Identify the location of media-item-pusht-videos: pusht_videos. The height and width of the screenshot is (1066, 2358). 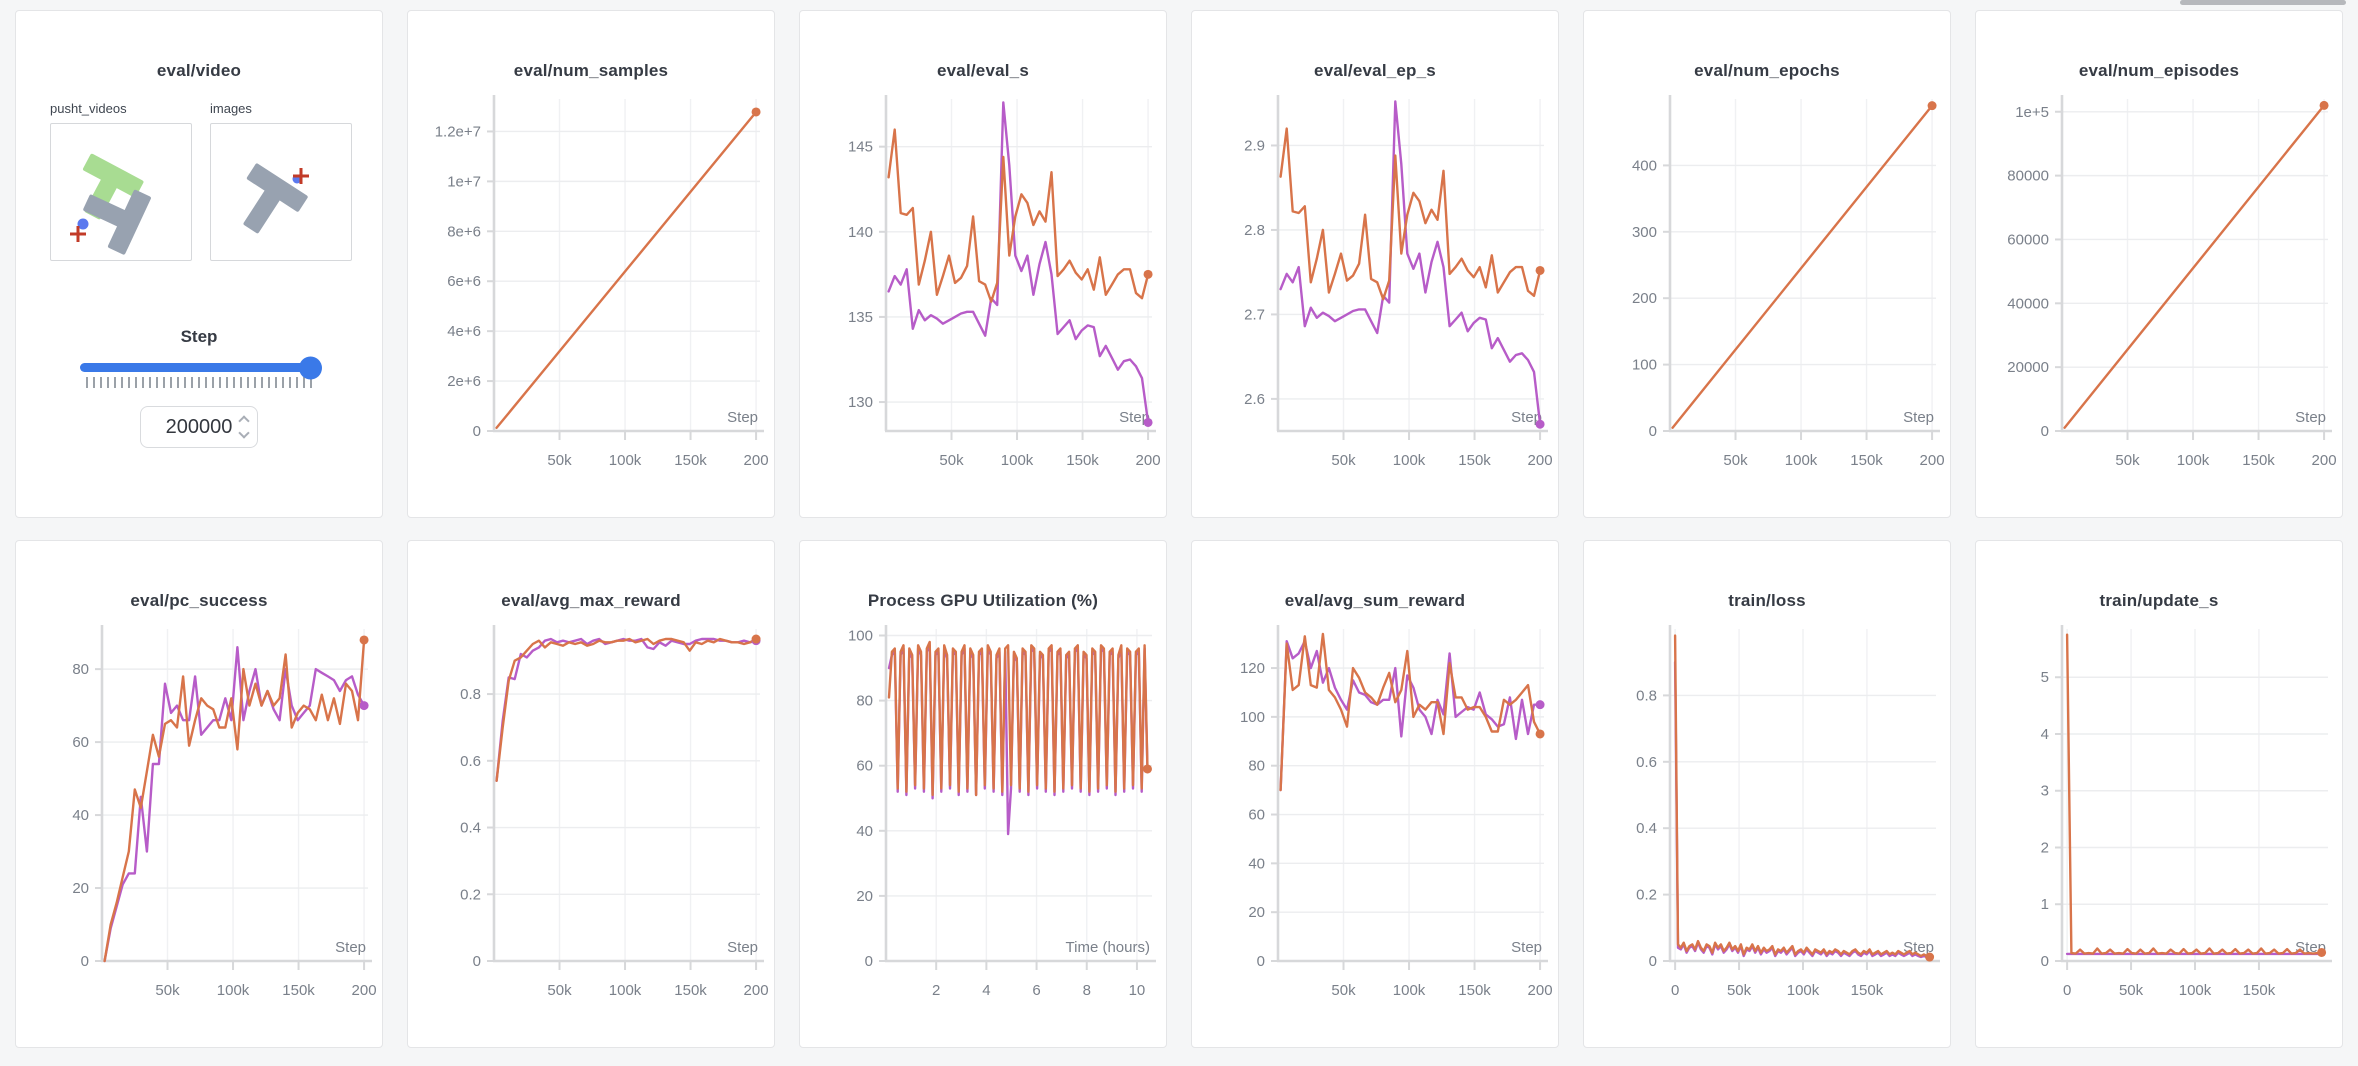
(121, 181).